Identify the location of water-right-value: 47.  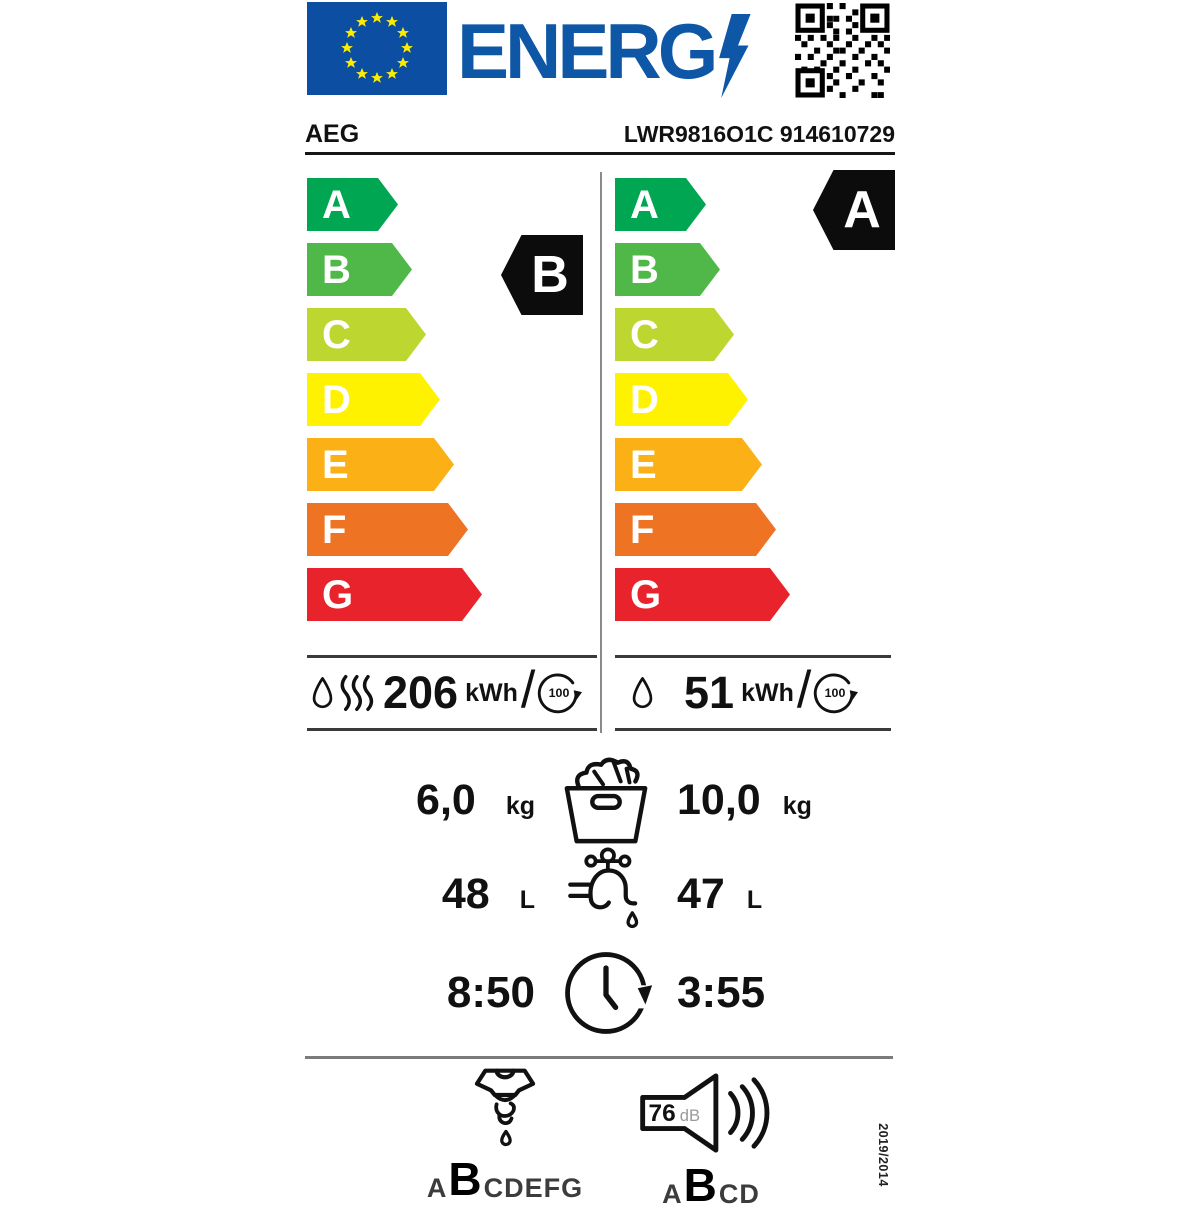
(701, 893).